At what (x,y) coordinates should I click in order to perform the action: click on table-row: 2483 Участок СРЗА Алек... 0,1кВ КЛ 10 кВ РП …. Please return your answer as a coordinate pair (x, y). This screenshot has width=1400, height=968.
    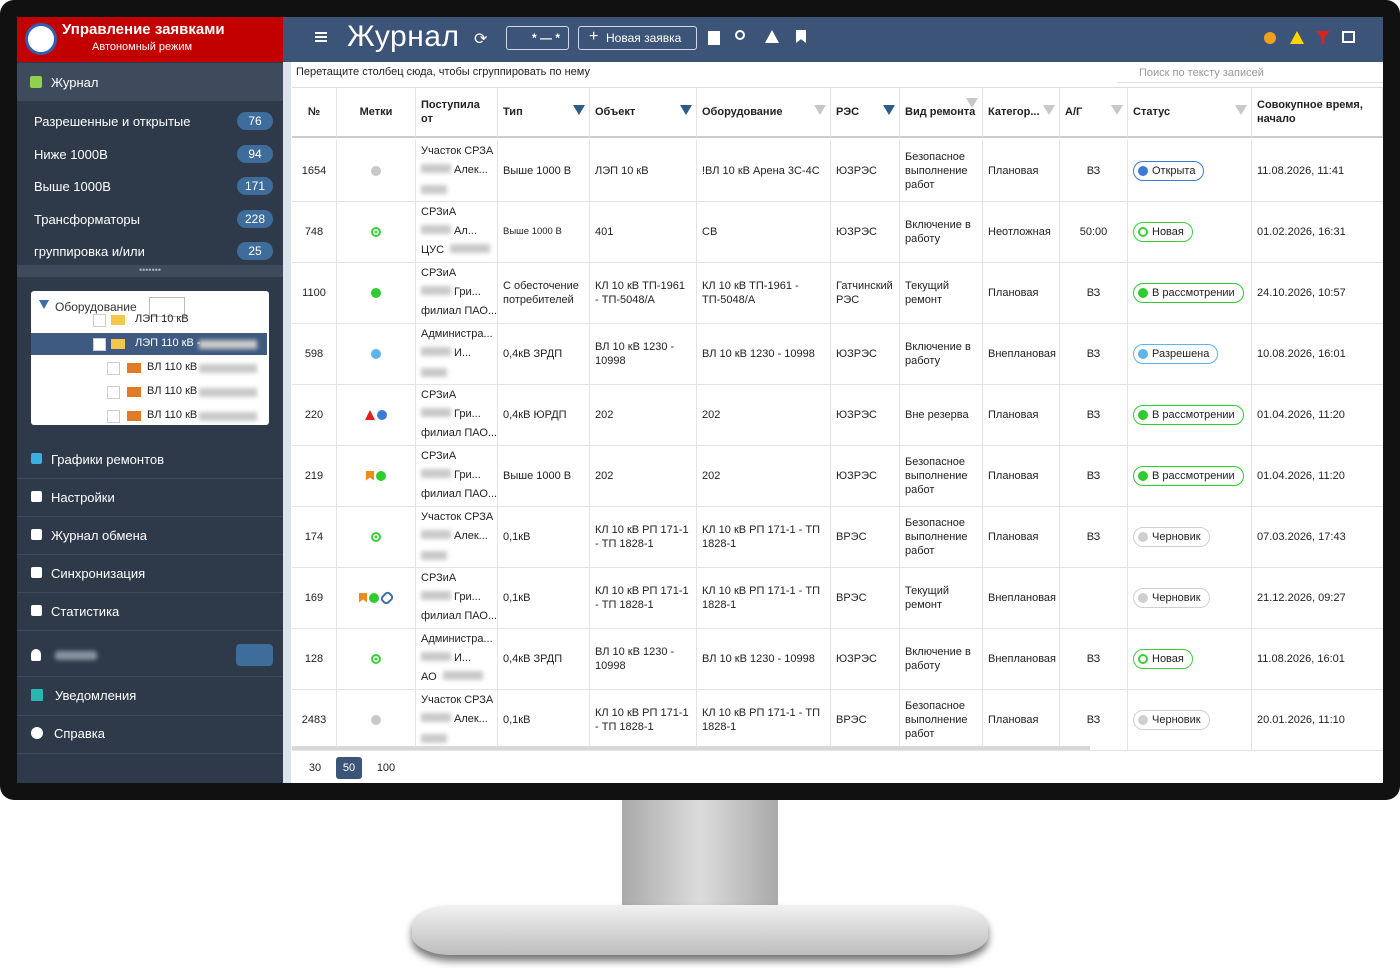
    Looking at the image, I should click on (837, 720).